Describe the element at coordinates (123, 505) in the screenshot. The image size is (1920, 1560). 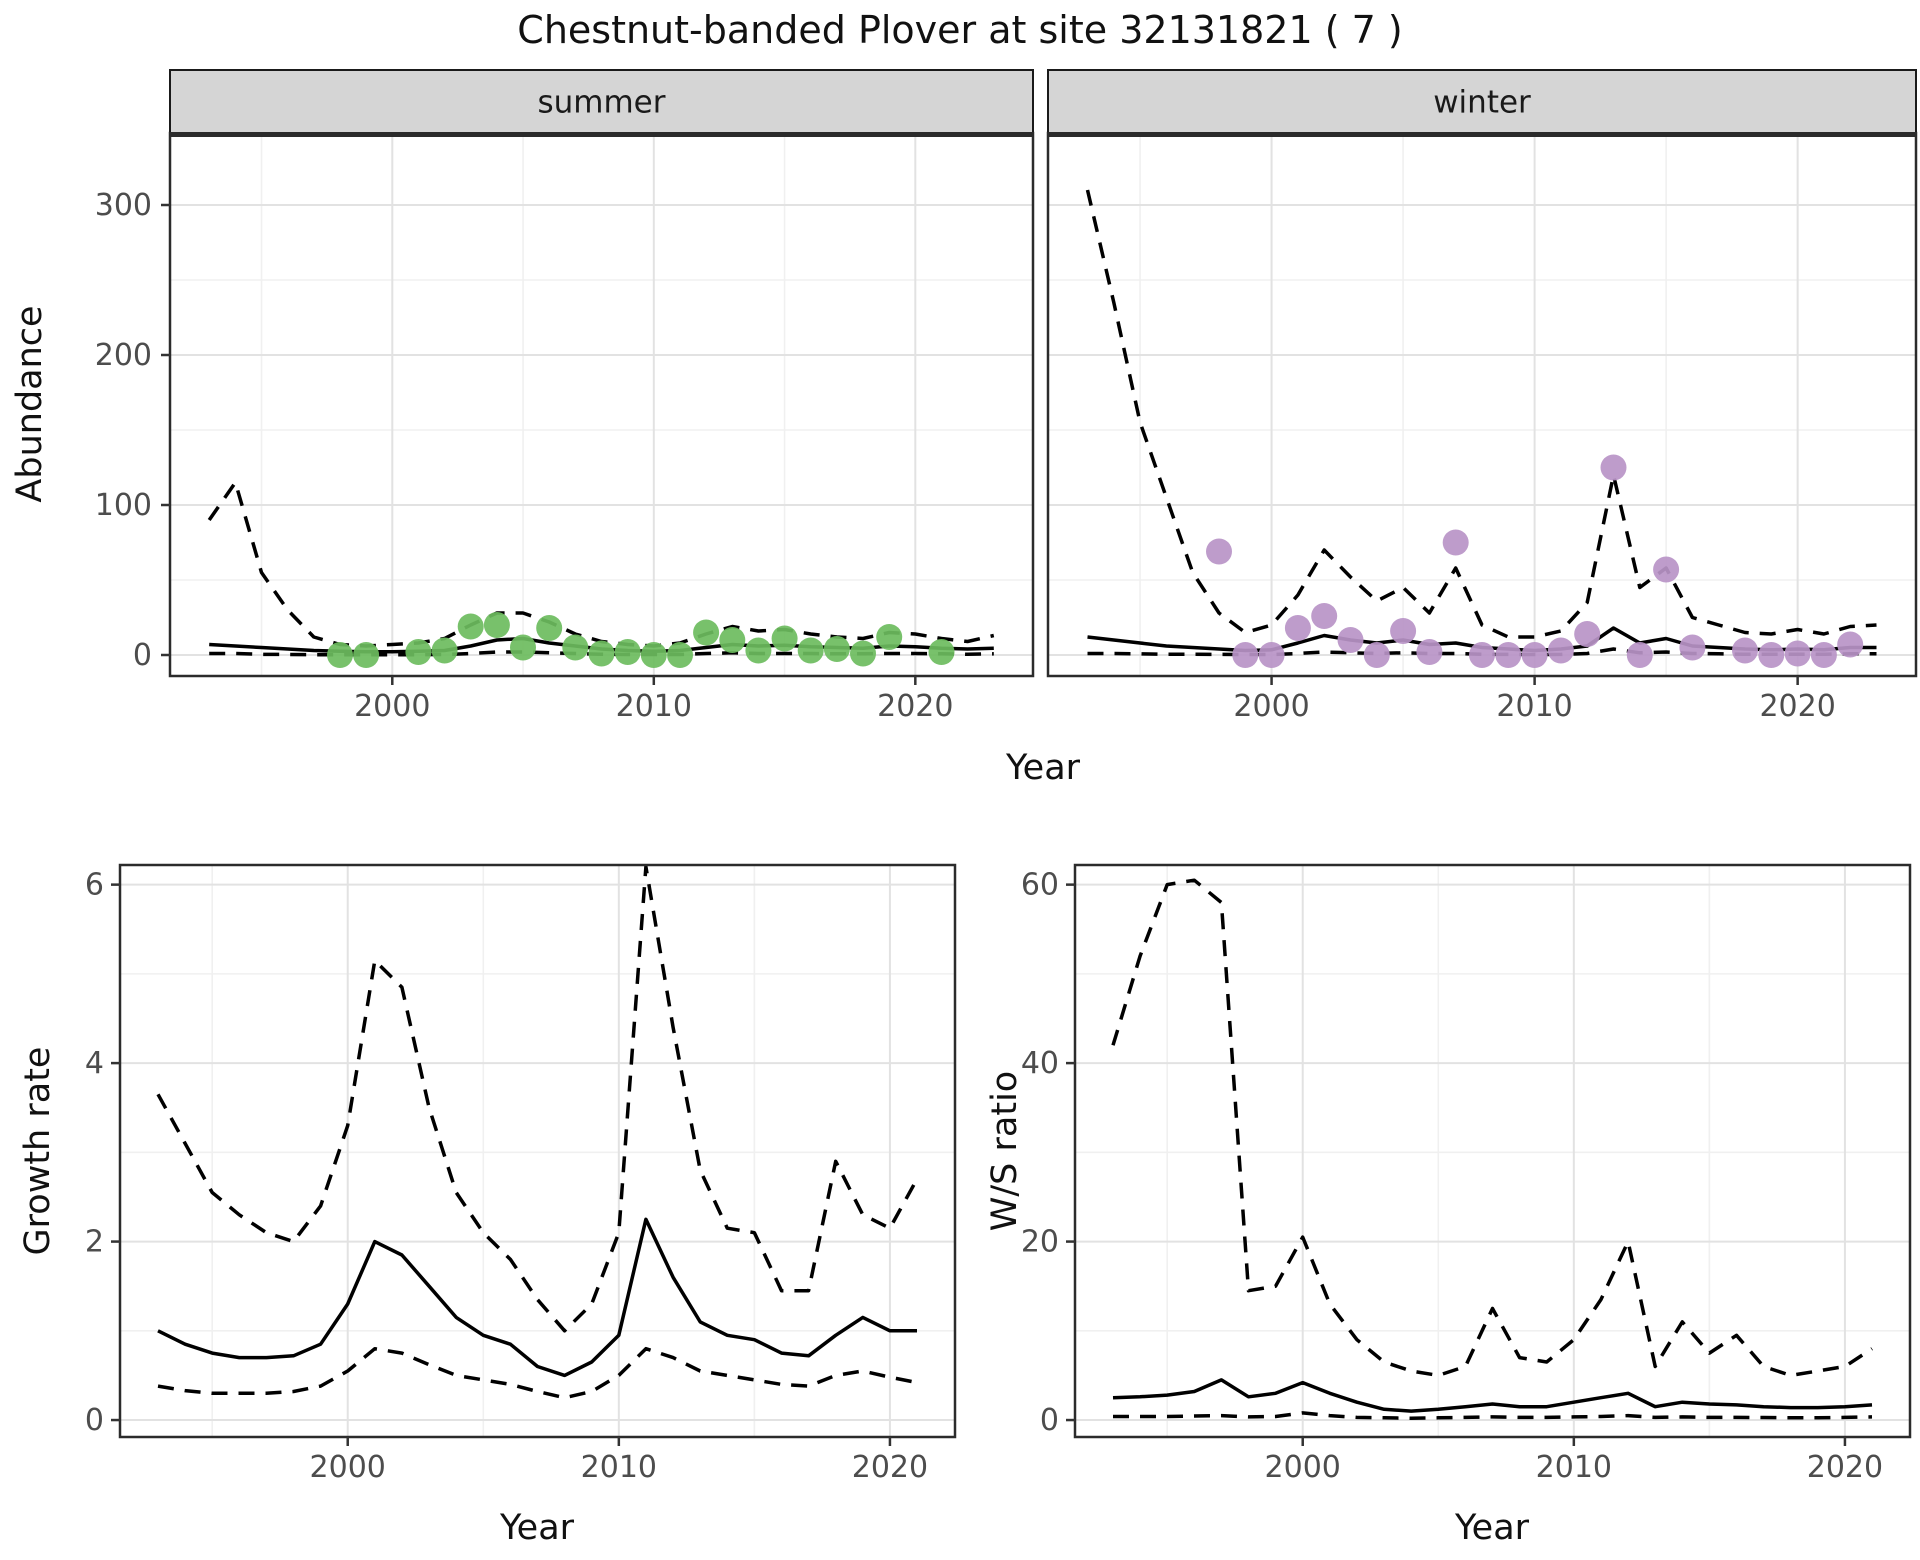
I see `y-tick-label: 100` at that location.